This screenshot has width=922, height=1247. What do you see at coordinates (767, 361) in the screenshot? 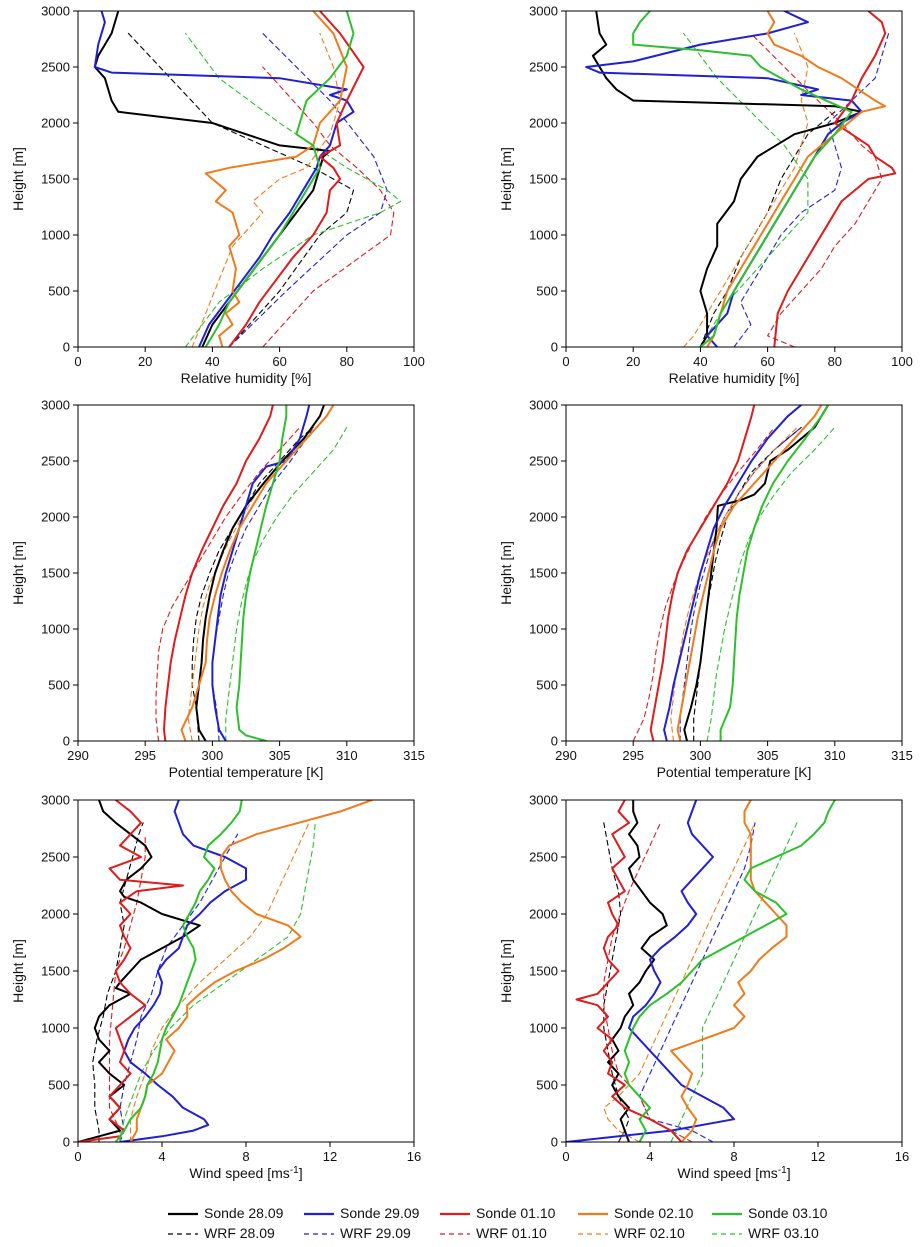
I see `x-tick-label: 60` at bounding box center [767, 361].